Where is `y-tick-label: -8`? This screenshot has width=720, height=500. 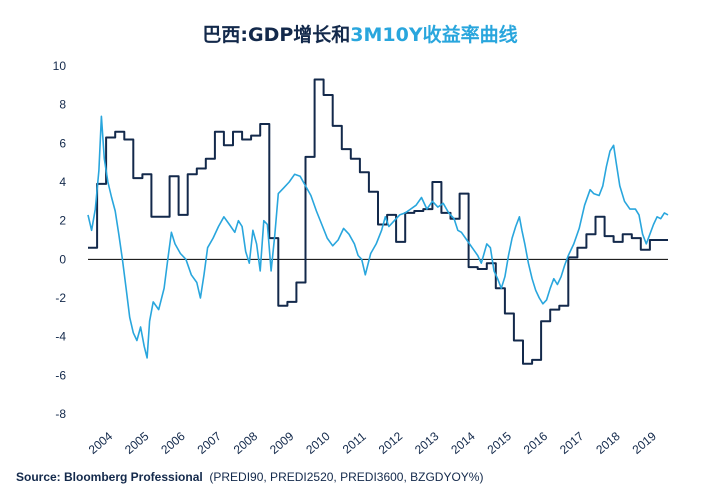
y-tick-label: -8 is located at coordinates (60, 414).